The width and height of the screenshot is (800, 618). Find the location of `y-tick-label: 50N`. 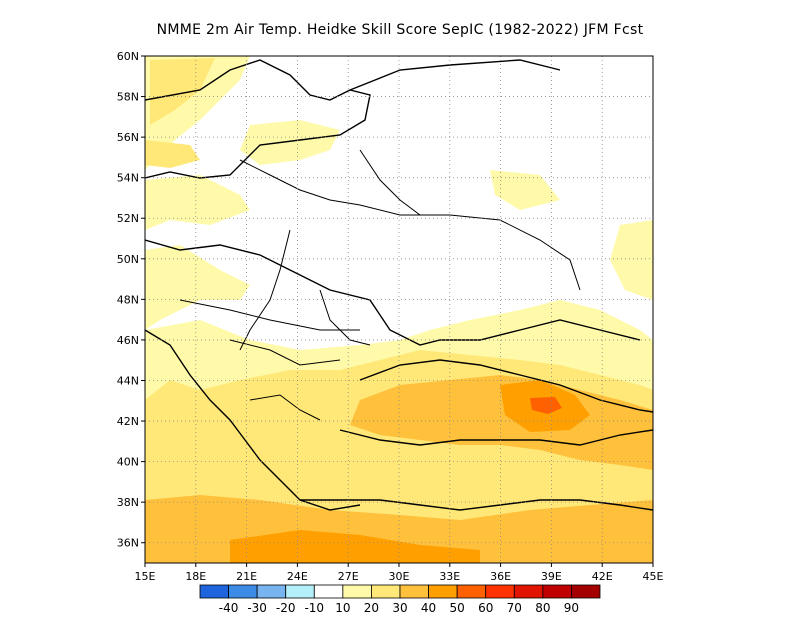

y-tick-label: 50N is located at coordinates (128, 259).